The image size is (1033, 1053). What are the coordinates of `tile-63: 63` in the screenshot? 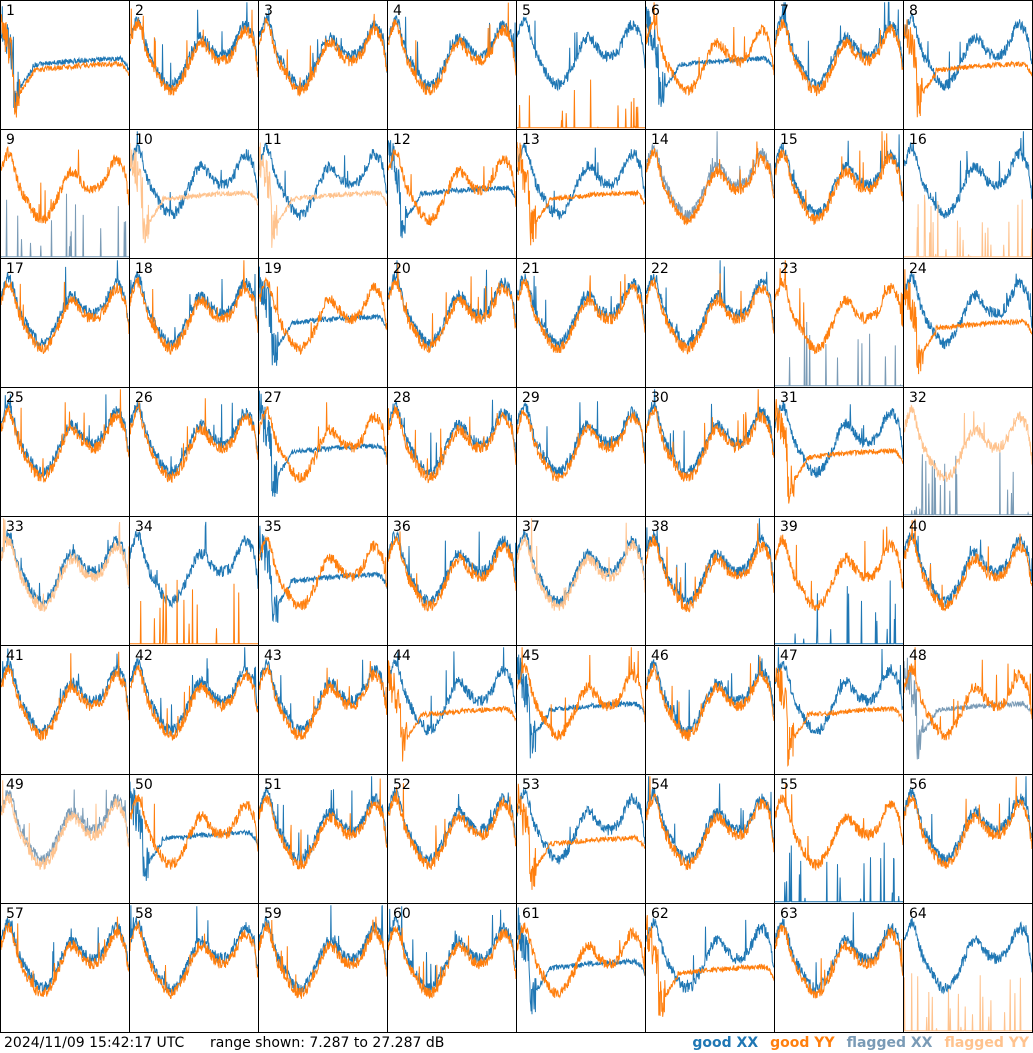 It's located at (839, 968).